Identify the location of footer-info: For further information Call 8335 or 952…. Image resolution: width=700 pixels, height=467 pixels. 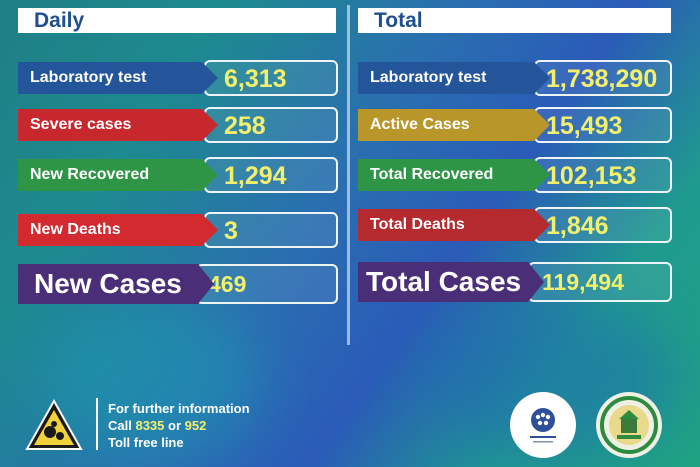
(179, 425).